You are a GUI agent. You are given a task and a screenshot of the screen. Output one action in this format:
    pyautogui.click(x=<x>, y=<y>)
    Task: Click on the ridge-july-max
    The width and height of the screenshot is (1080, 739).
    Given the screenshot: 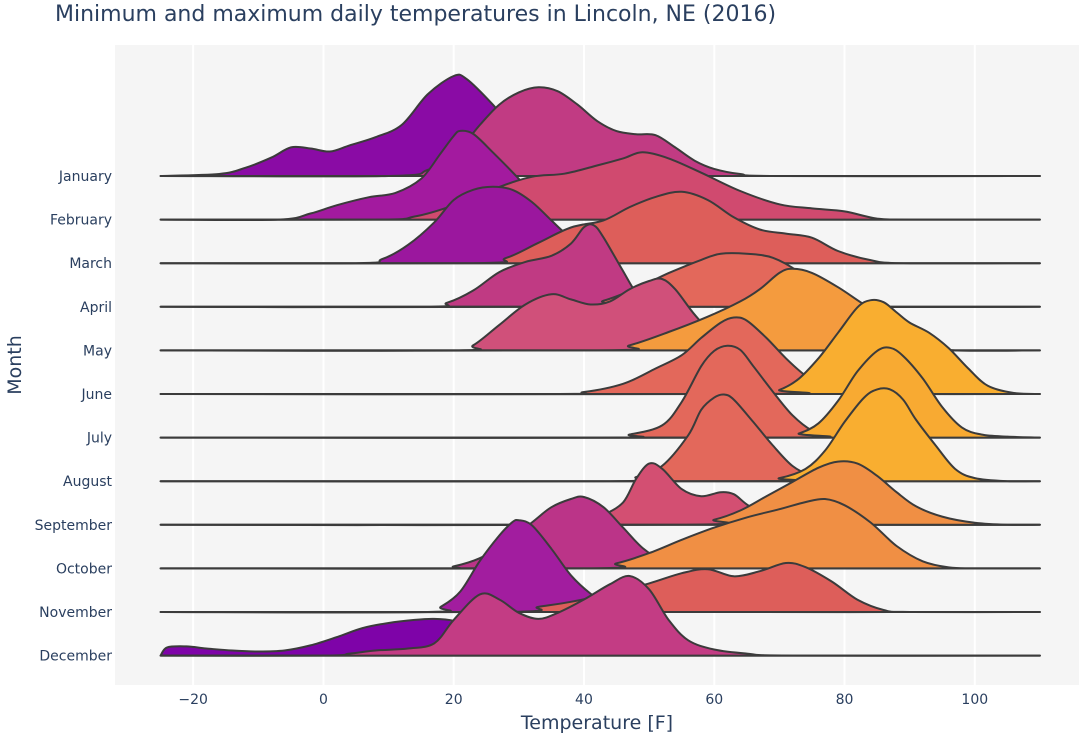 What is the action you would take?
    pyautogui.click(x=600, y=392)
    